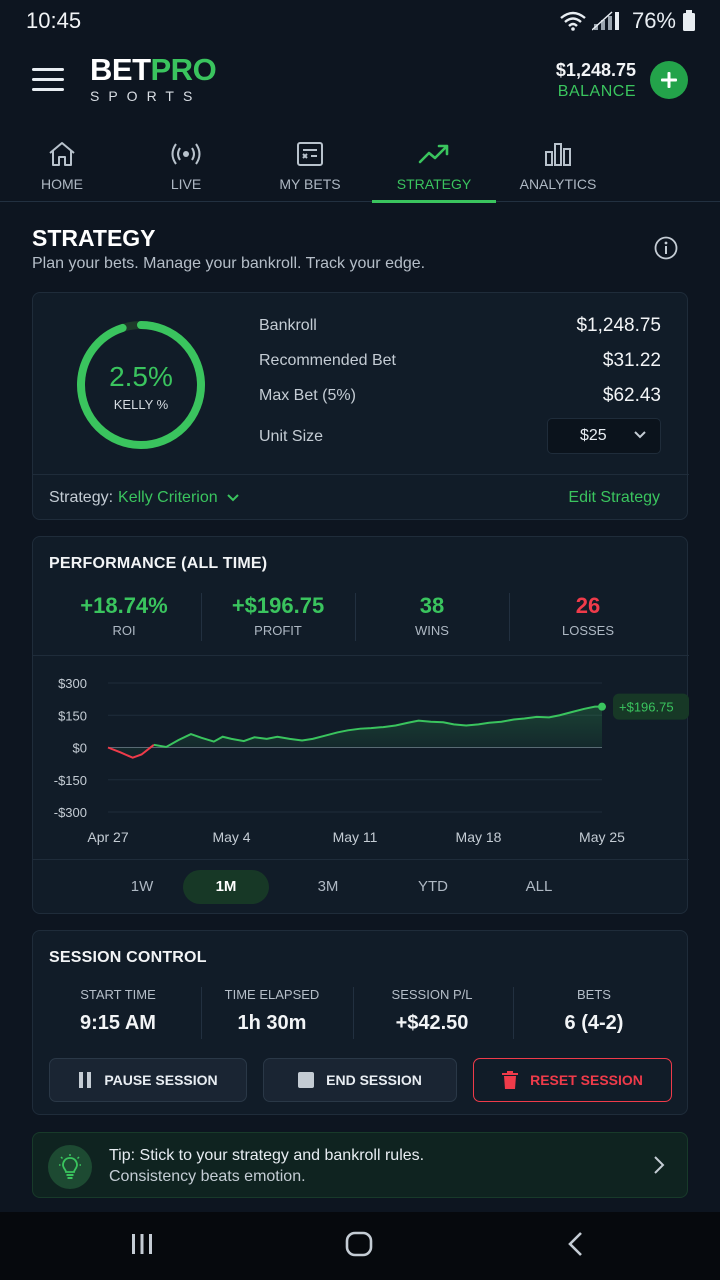 The image size is (720, 1280). I want to click on status-icons: 76%, so click(628, 21).